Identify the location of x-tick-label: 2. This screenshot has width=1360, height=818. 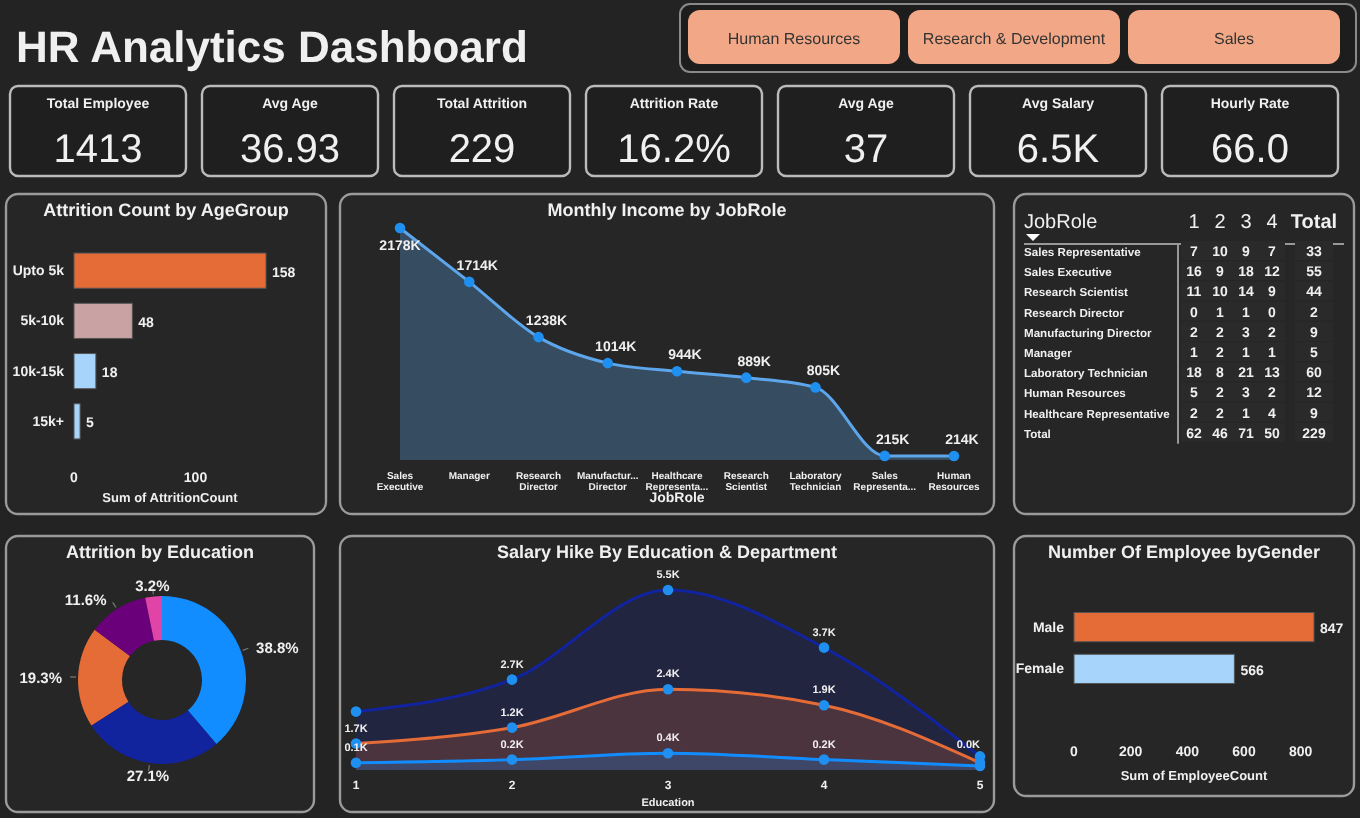
(1220, 223).